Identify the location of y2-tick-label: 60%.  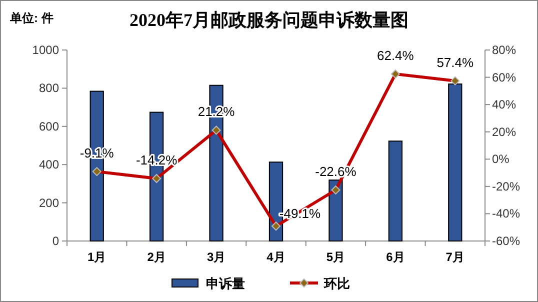
(504, 77).